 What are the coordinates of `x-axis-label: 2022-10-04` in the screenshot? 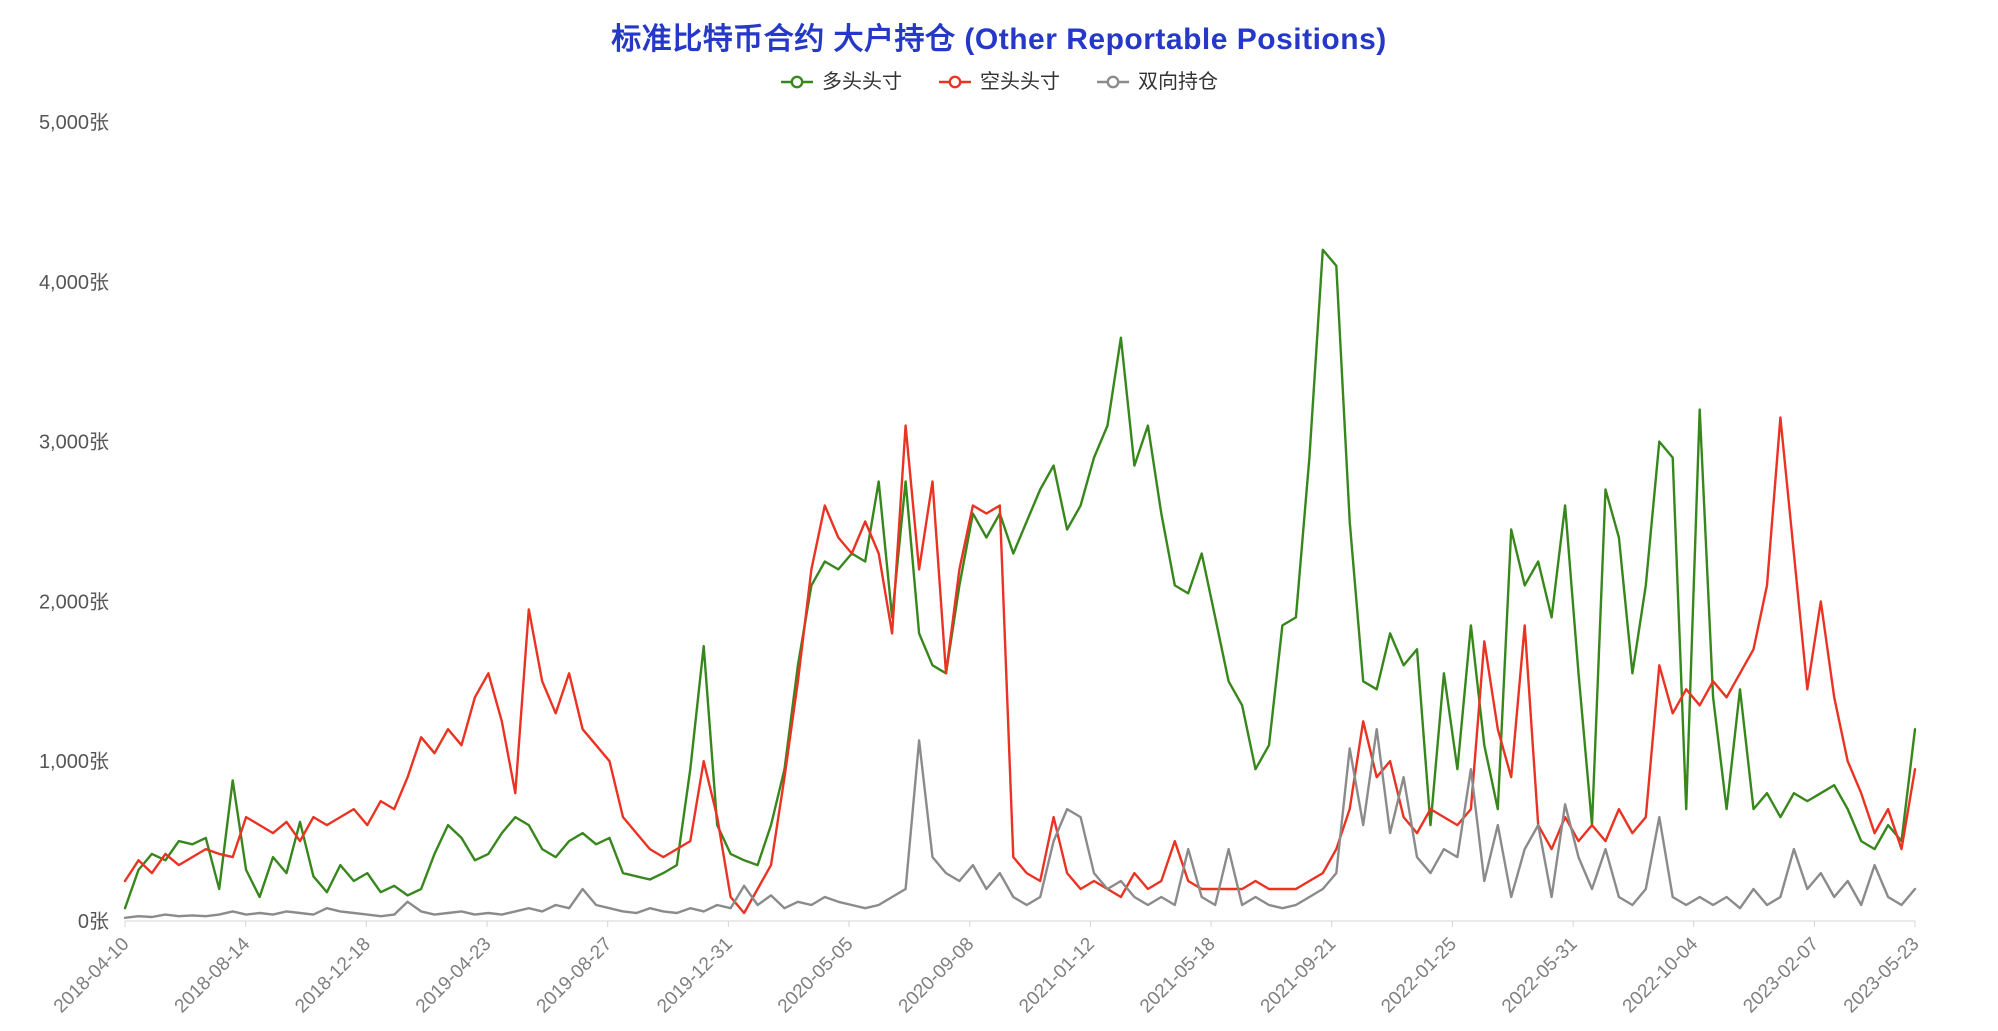 It's located at (1661, 975).